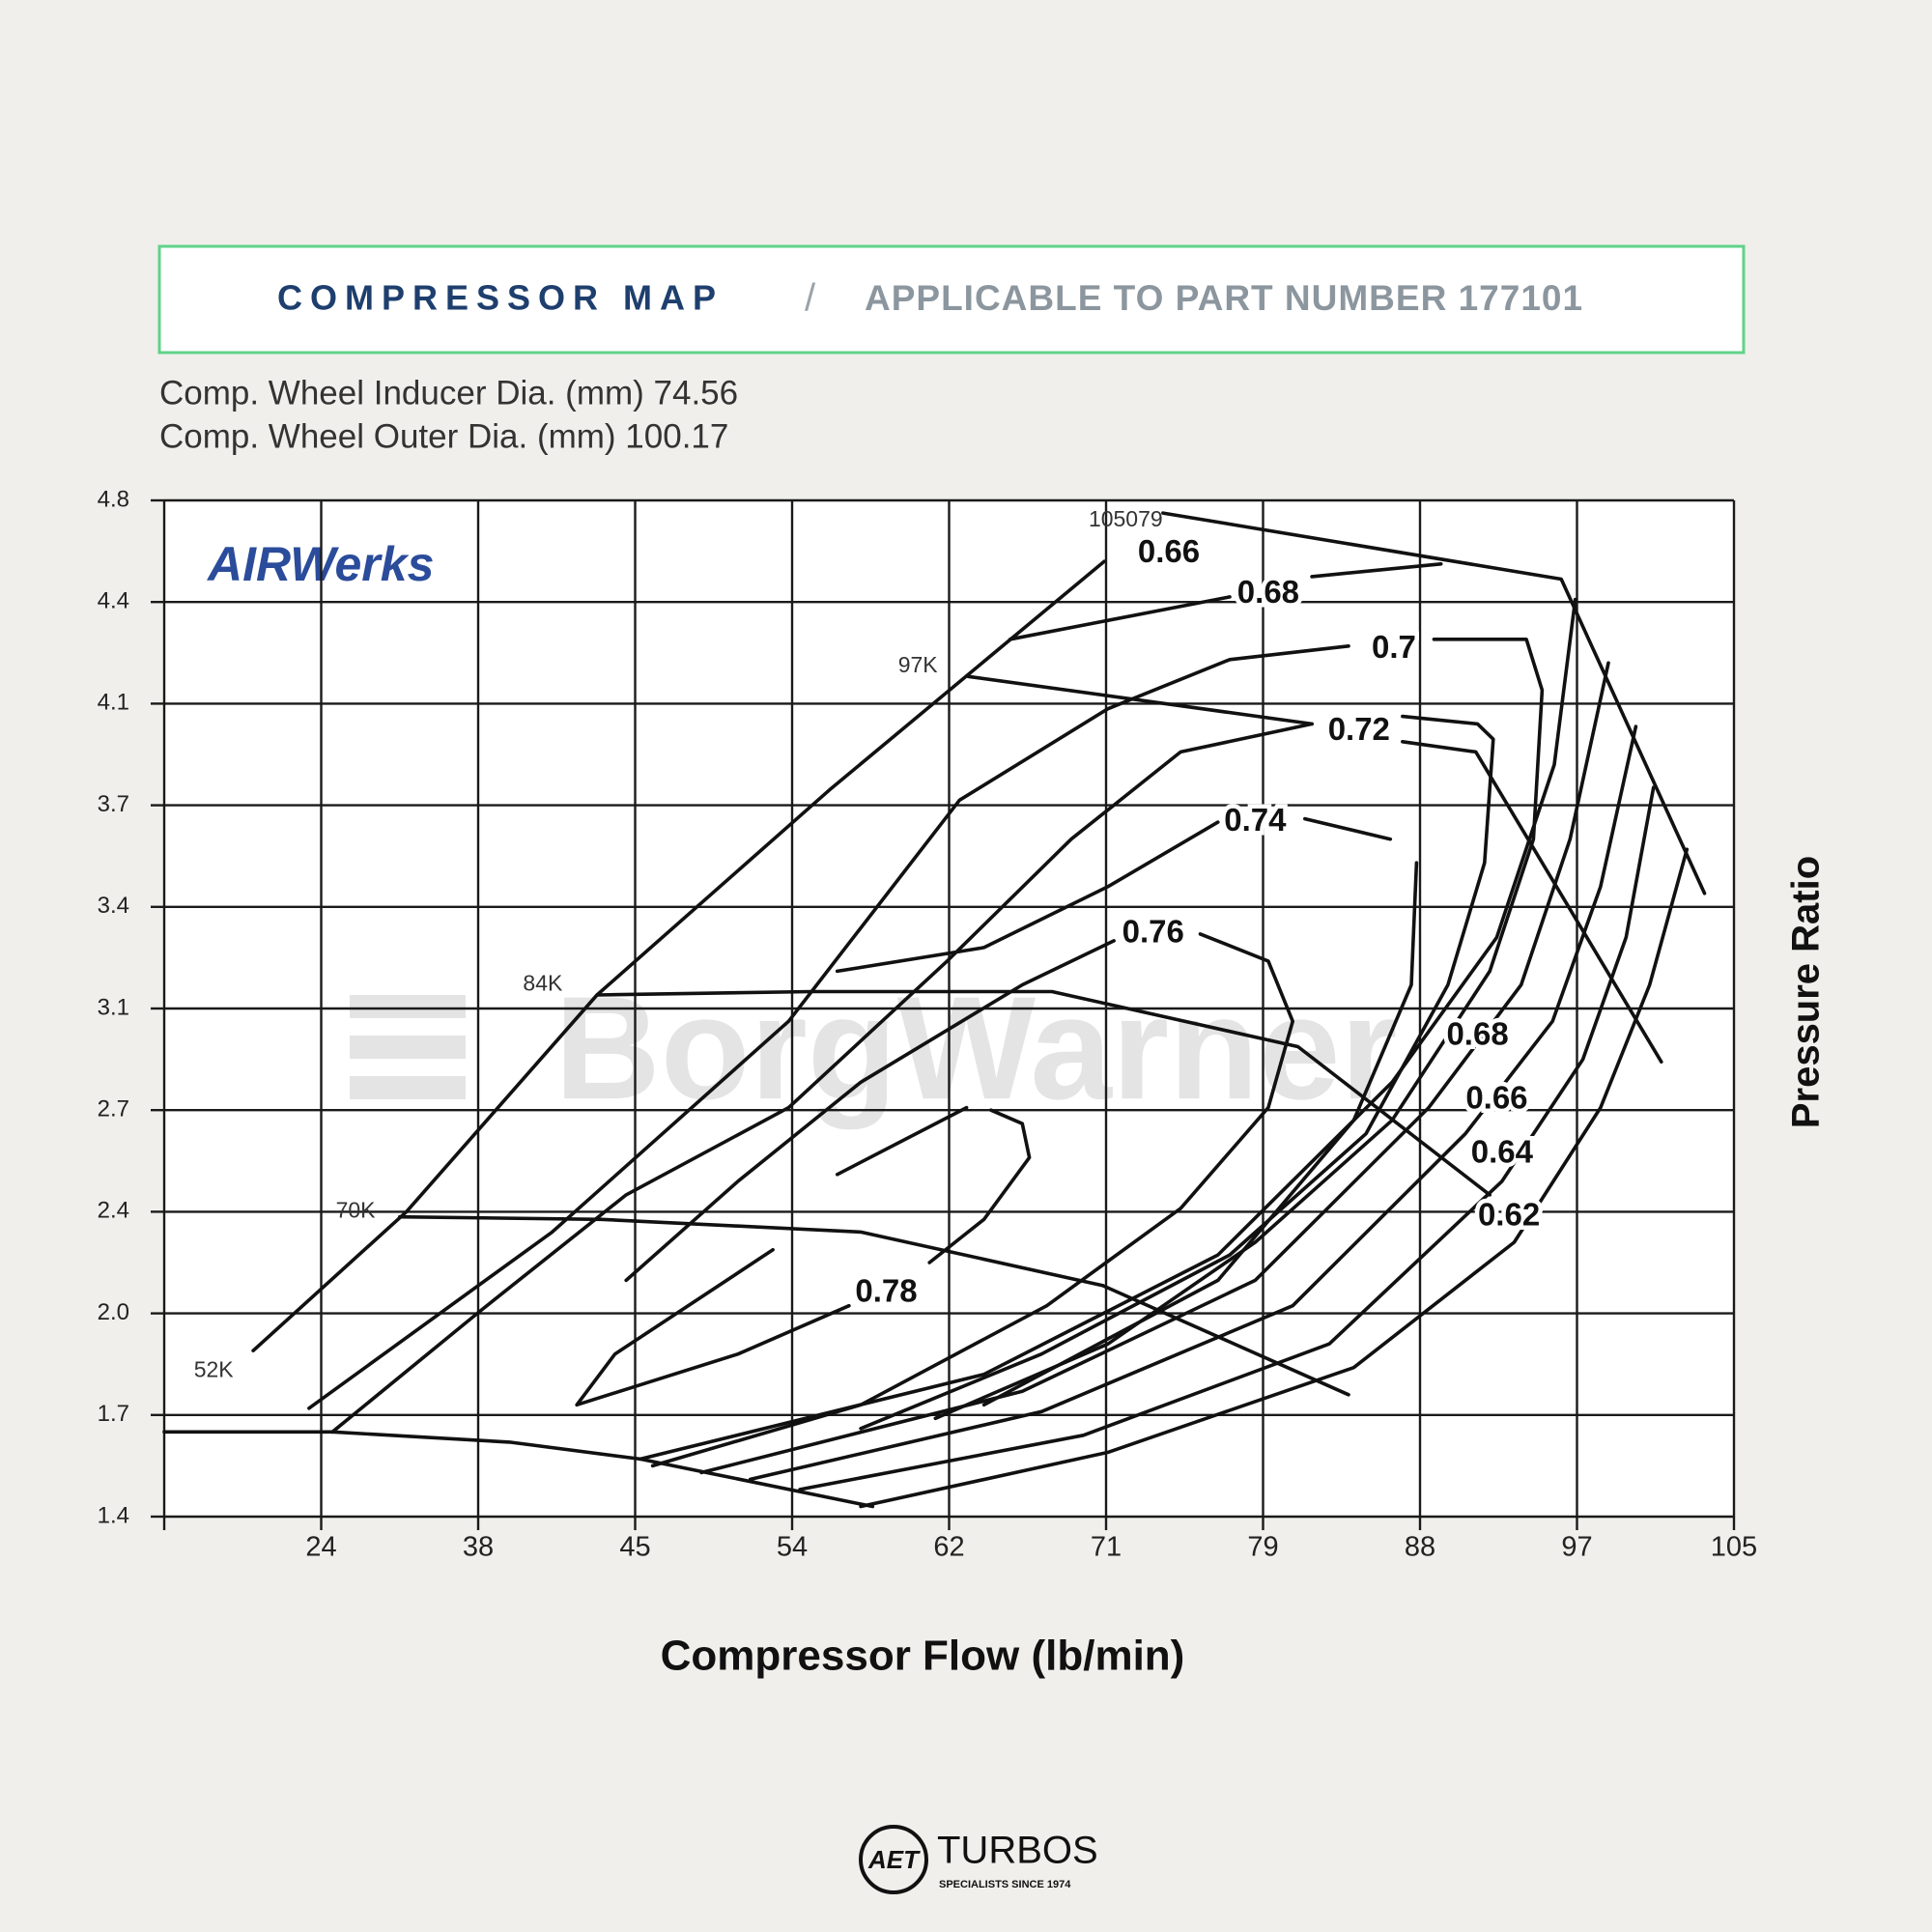 This screenshot has height=1932, width=1932. Describe the element at coordinates (320, 564) in the screenshot. I see `logo: AIRWerks` at that location.